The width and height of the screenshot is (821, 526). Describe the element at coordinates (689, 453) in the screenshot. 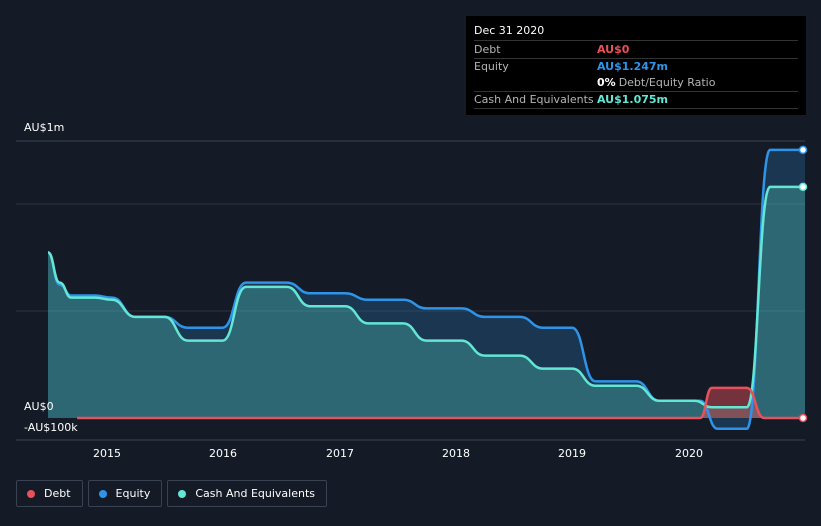

I see `x-tick-label-2020: 2020` at that location.